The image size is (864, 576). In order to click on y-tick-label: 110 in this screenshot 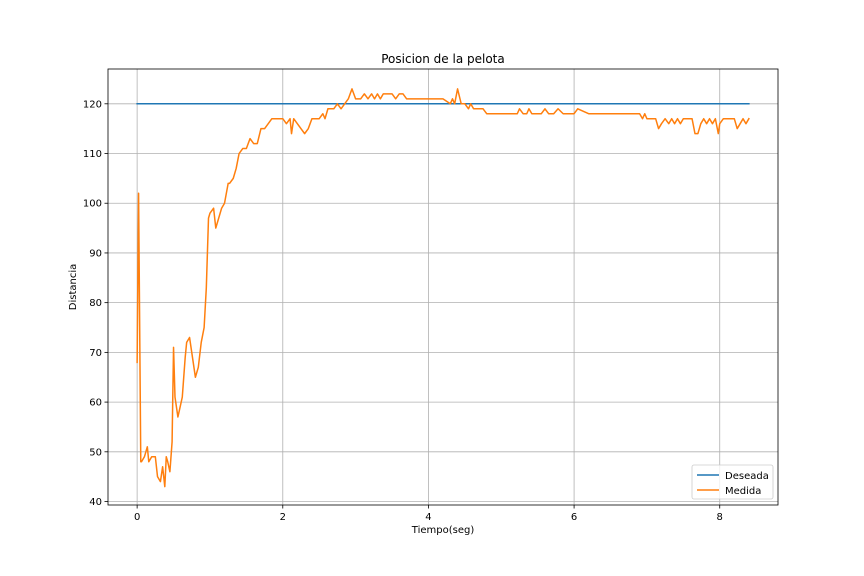, I will do `click(92, 154)`.